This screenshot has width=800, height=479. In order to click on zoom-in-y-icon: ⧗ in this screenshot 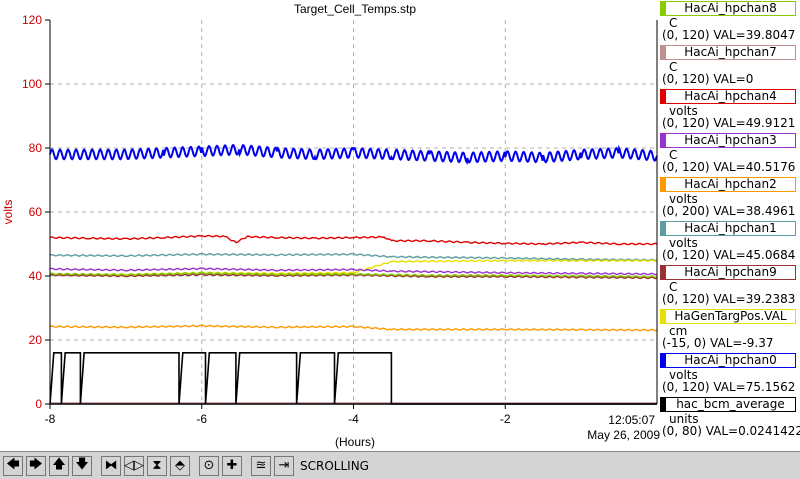, I will do `click(157, 465)`.